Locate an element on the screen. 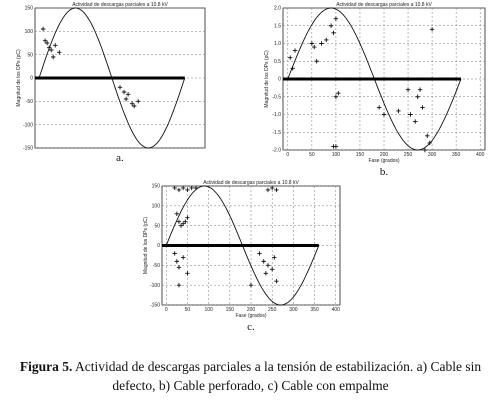 The width and height of the screenshot is (501, 403). y-tick-label: -50 is located at coordinates (29, 102).